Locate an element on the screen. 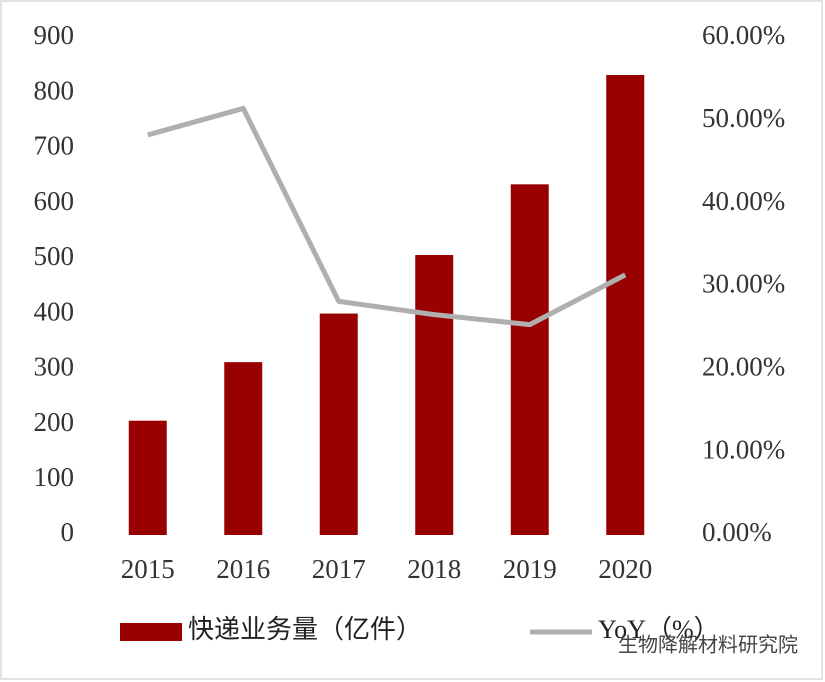 The image size is (825, 682). y-tick-label: 700 is located at coordinates (54, 146).